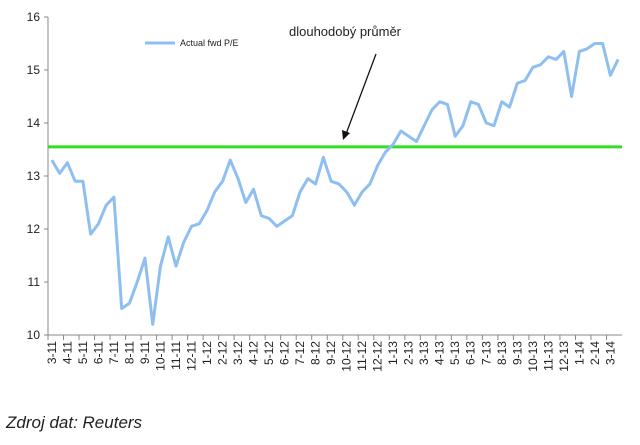  I want to click on x-tick-label: 6-12, so click(285, 353).